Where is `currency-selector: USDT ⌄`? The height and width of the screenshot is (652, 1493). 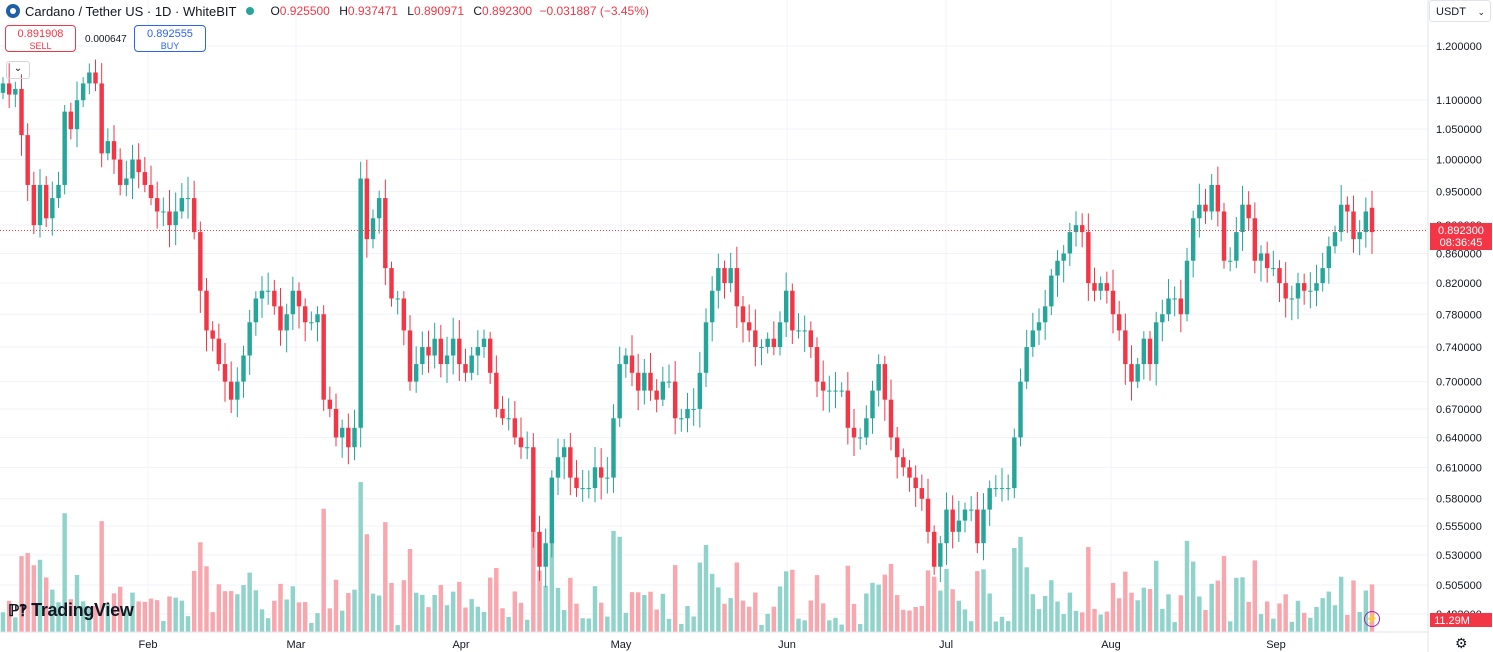 currency-selector: USDT ⌄ is located at coordinates (1460, 11).